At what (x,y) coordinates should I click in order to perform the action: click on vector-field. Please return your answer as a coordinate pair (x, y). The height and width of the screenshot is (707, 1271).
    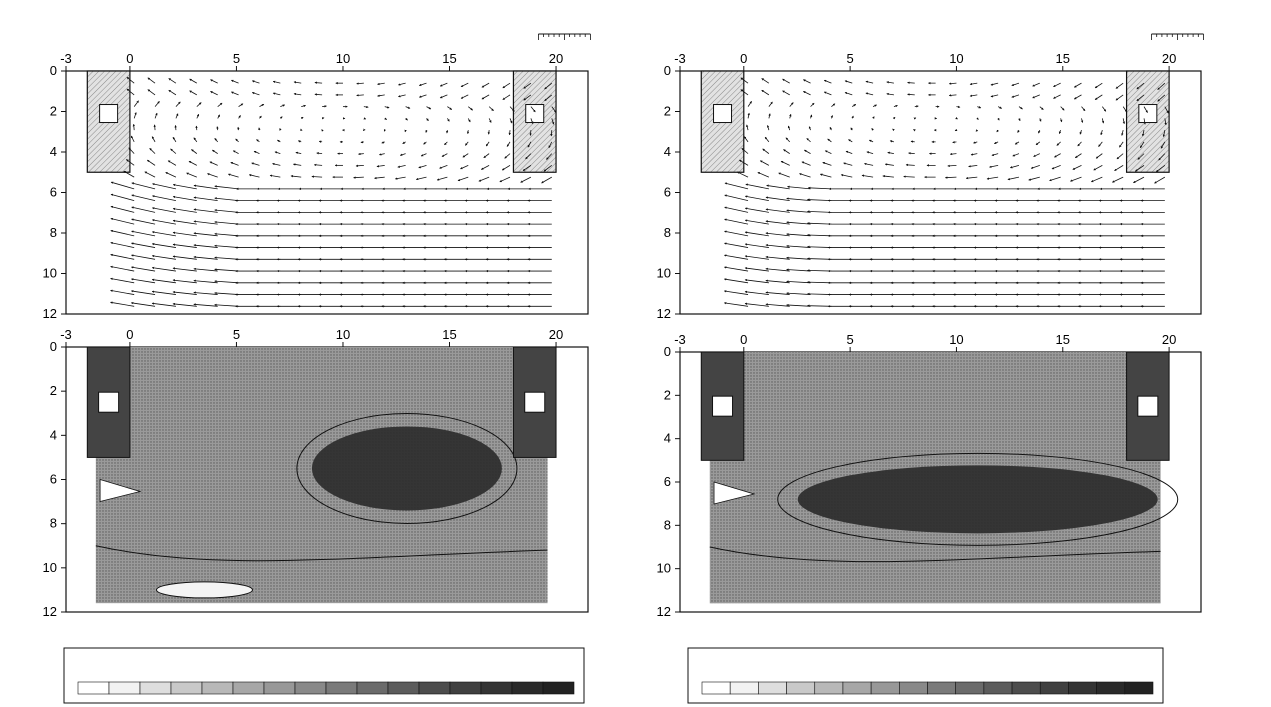
    Looking at the image, I should click on (333, 192).